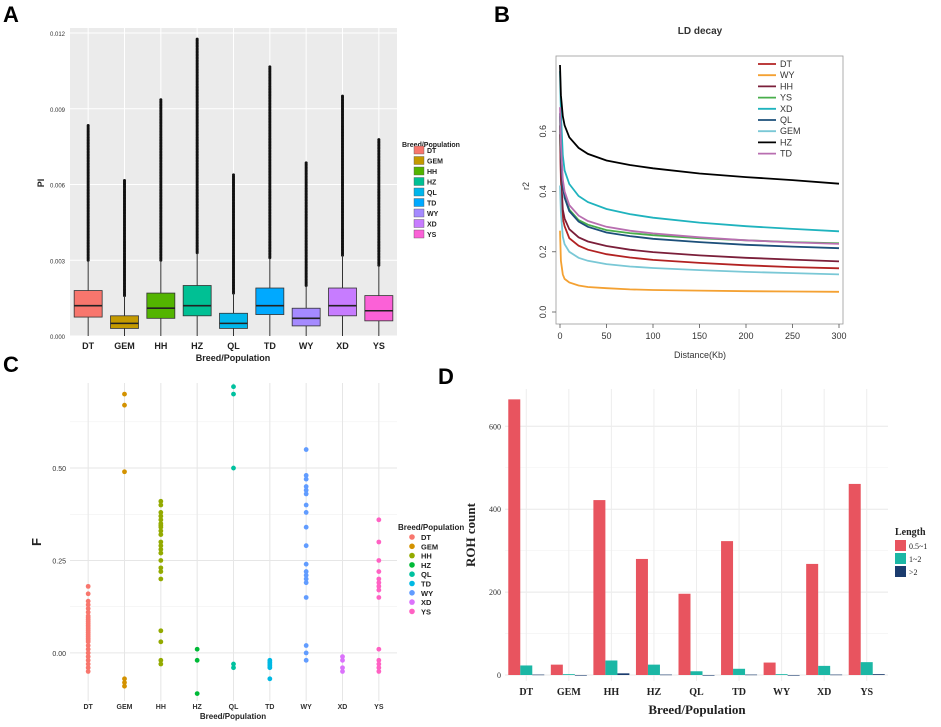  What do you see at coordinates (700, 355) in the screenshot?
I see `panel-b-x-label: Distance(Kb)` at bounding box center [700, 355].